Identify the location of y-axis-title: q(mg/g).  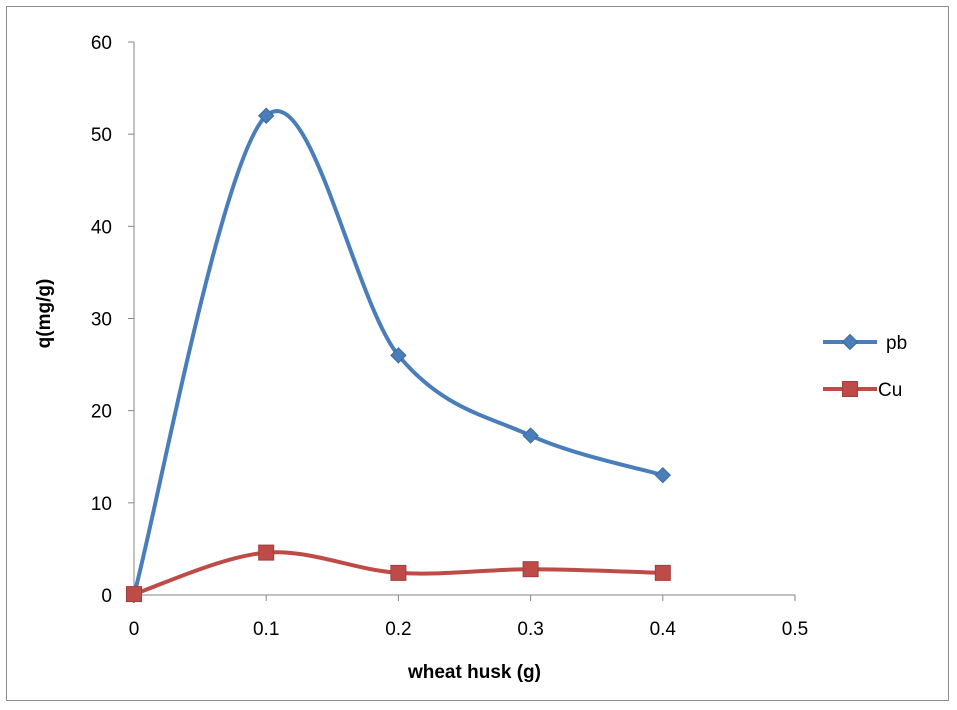
(44, 314).